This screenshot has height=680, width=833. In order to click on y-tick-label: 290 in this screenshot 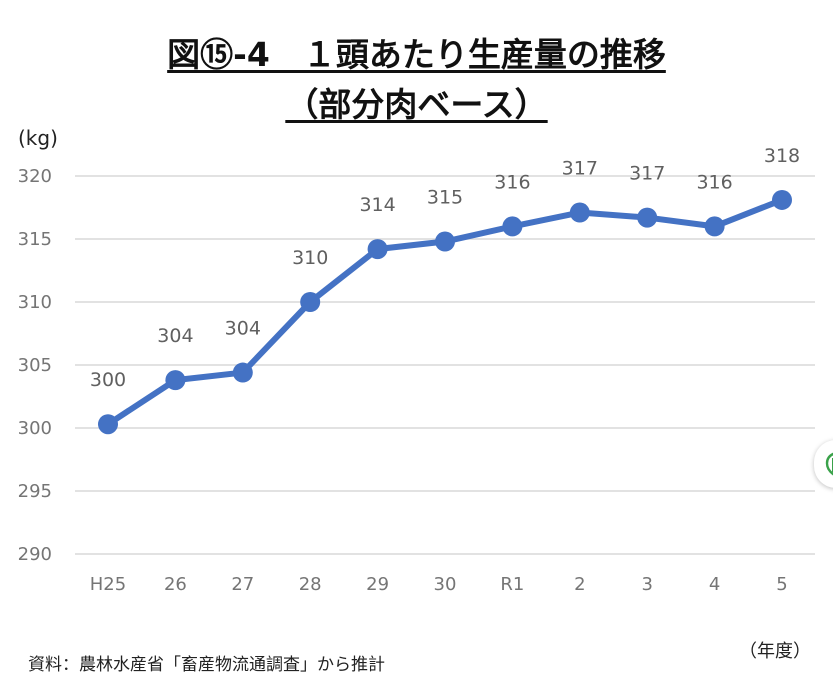, I will do `click(35, 554)`.